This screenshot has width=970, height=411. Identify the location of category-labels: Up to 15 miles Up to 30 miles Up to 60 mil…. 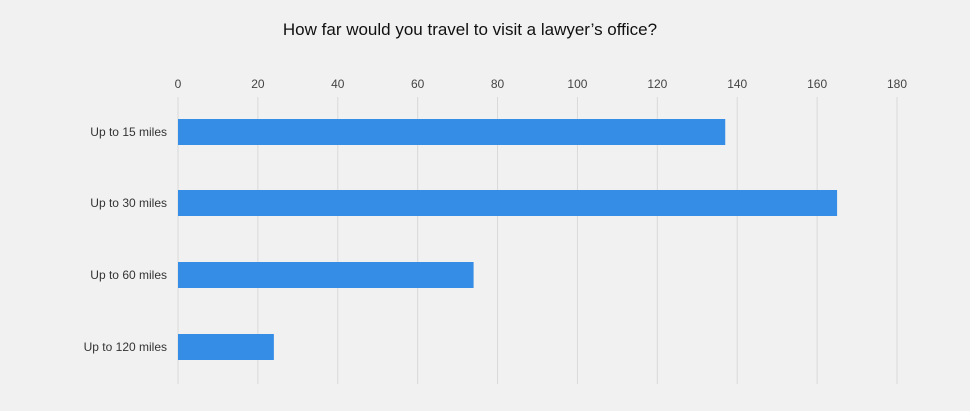
(125, 239).